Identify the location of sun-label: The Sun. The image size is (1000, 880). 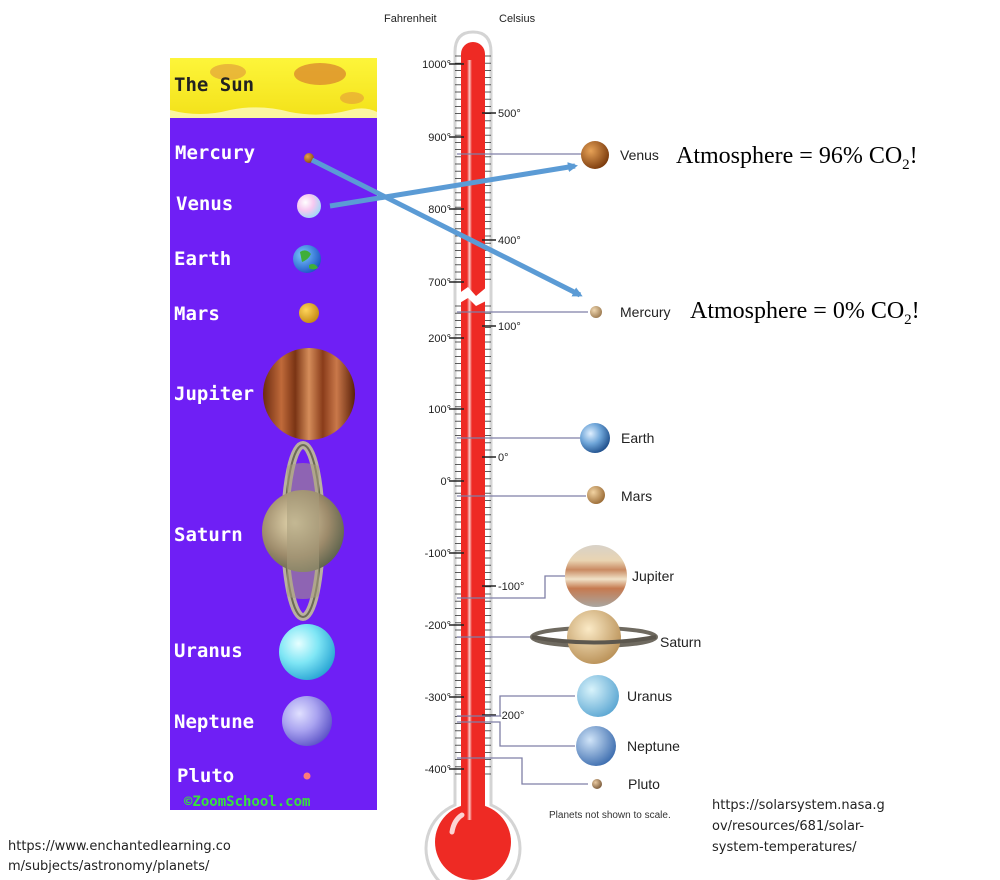
(214, 85).